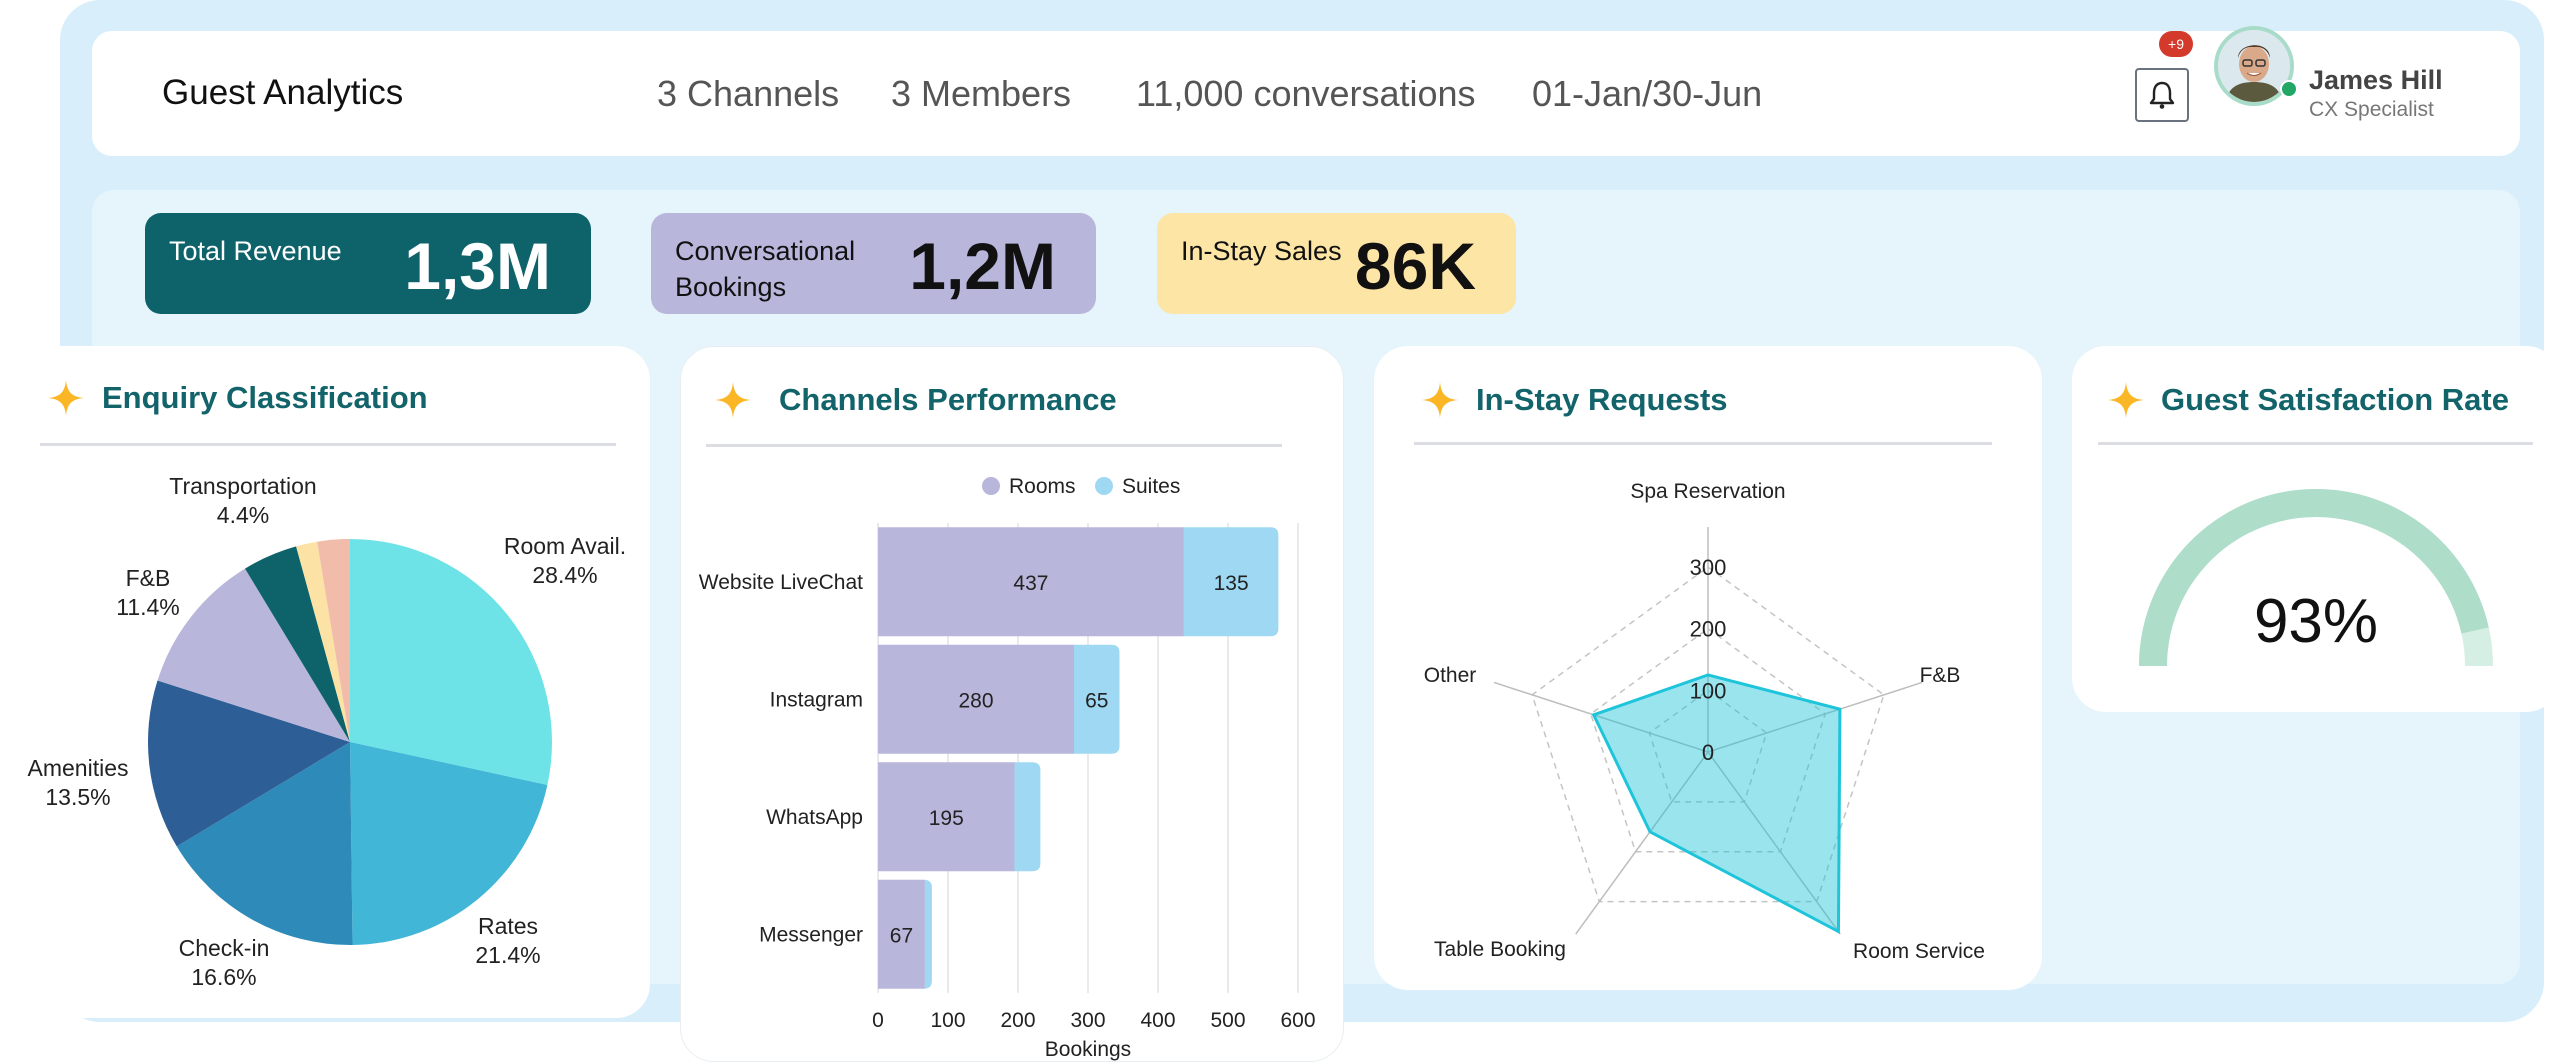 Image resolution: width=2560 pixels, height=1064 pixels. I want to click on legend-label-suites: Suites, so click(1151, 486).